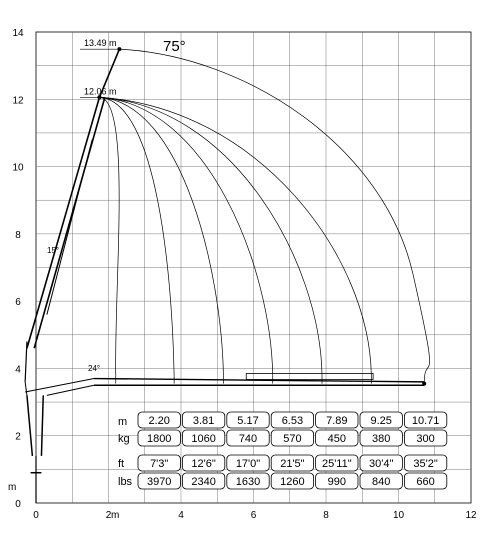 The image size is (498, 543). What do you see at coordinates (18, 302) in the screenshot?
I see `y-tick-label: 6` at bounding box center [18, 302].